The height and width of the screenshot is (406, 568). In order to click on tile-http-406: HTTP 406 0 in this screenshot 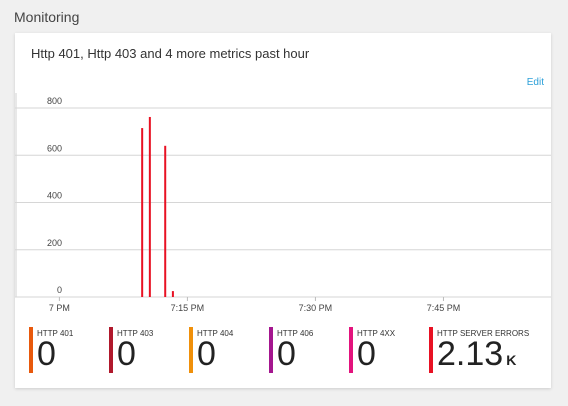, I will do `click(304, 351)`.